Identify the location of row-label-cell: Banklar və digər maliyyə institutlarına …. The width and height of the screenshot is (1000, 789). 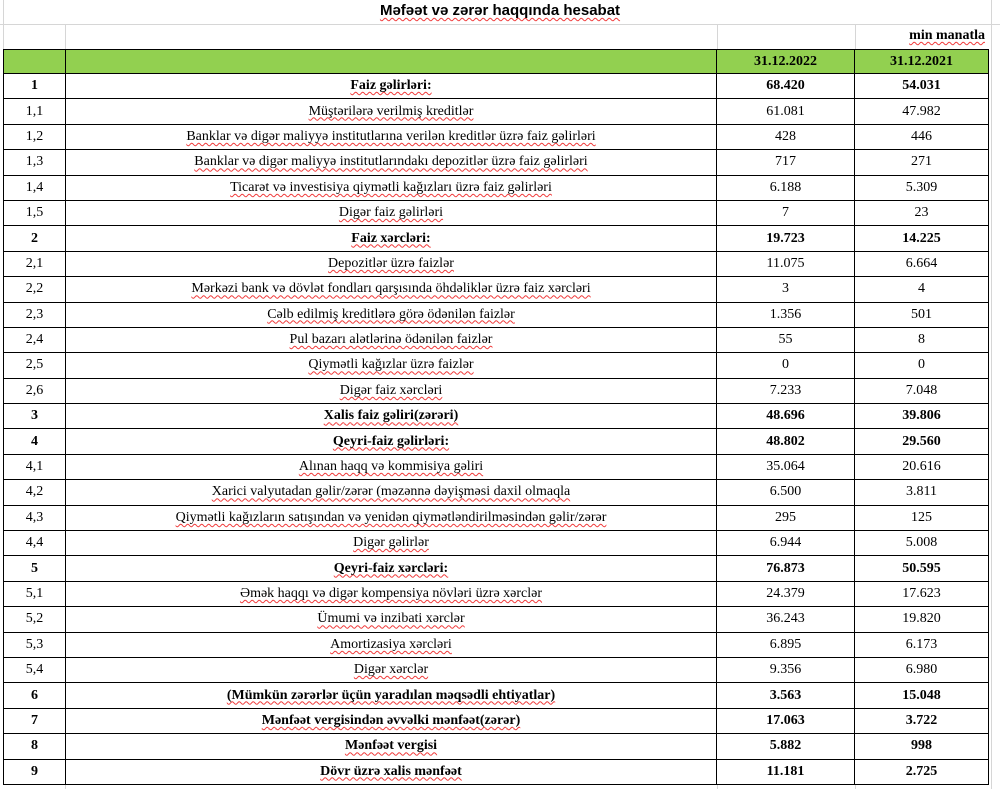
(391, 137).